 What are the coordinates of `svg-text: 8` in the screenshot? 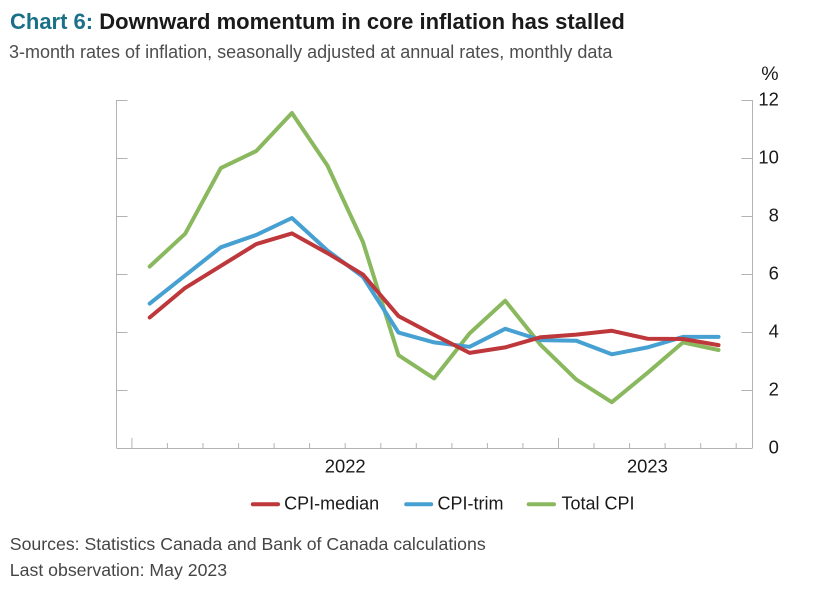 It's located at (774, 214).